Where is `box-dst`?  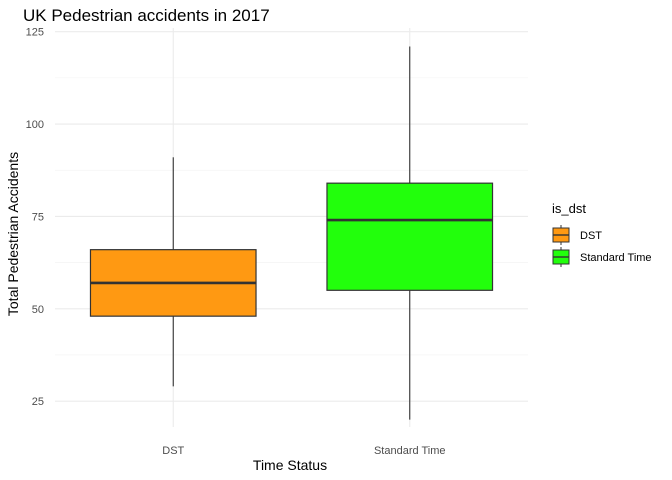 box-dst is located at coordinates (173, 272).